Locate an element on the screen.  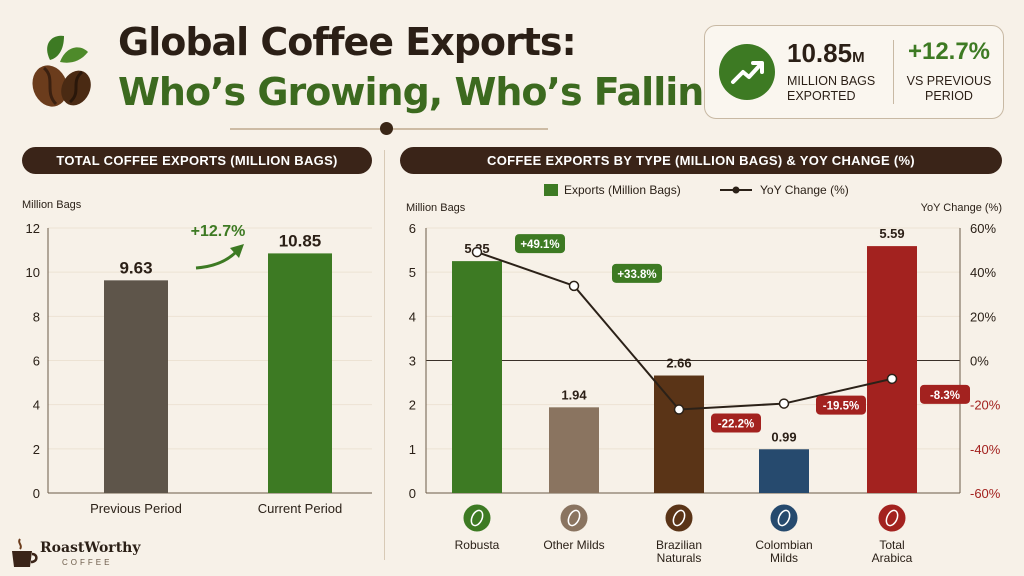
chart1-ytick-label: 8 is located at coordinates (36, 316).